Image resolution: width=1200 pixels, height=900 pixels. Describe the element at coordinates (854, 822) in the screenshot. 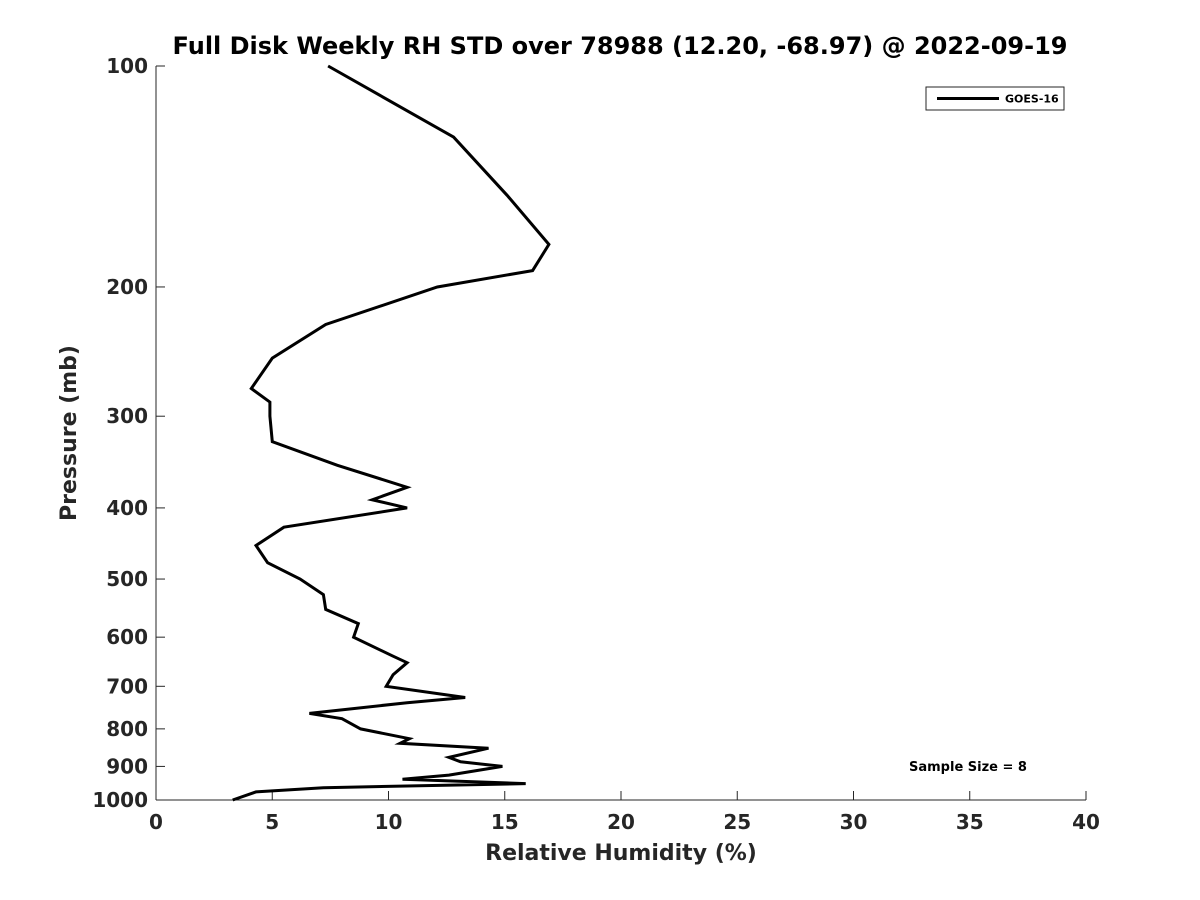

I see `x-tick-label: 30` at that location.